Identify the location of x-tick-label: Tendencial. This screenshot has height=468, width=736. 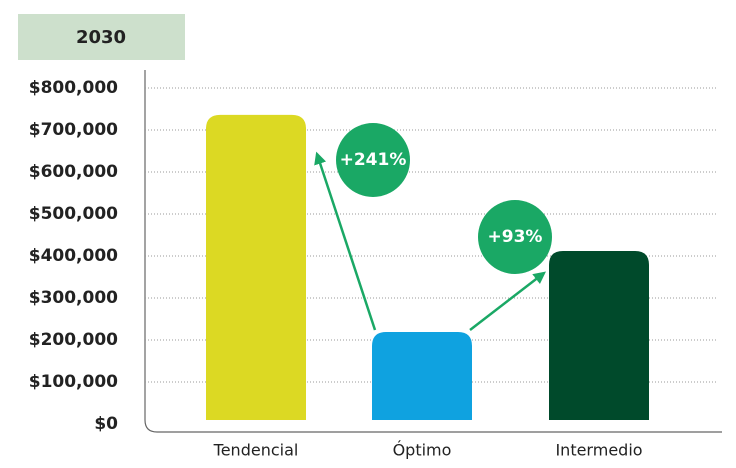
(256, 450).